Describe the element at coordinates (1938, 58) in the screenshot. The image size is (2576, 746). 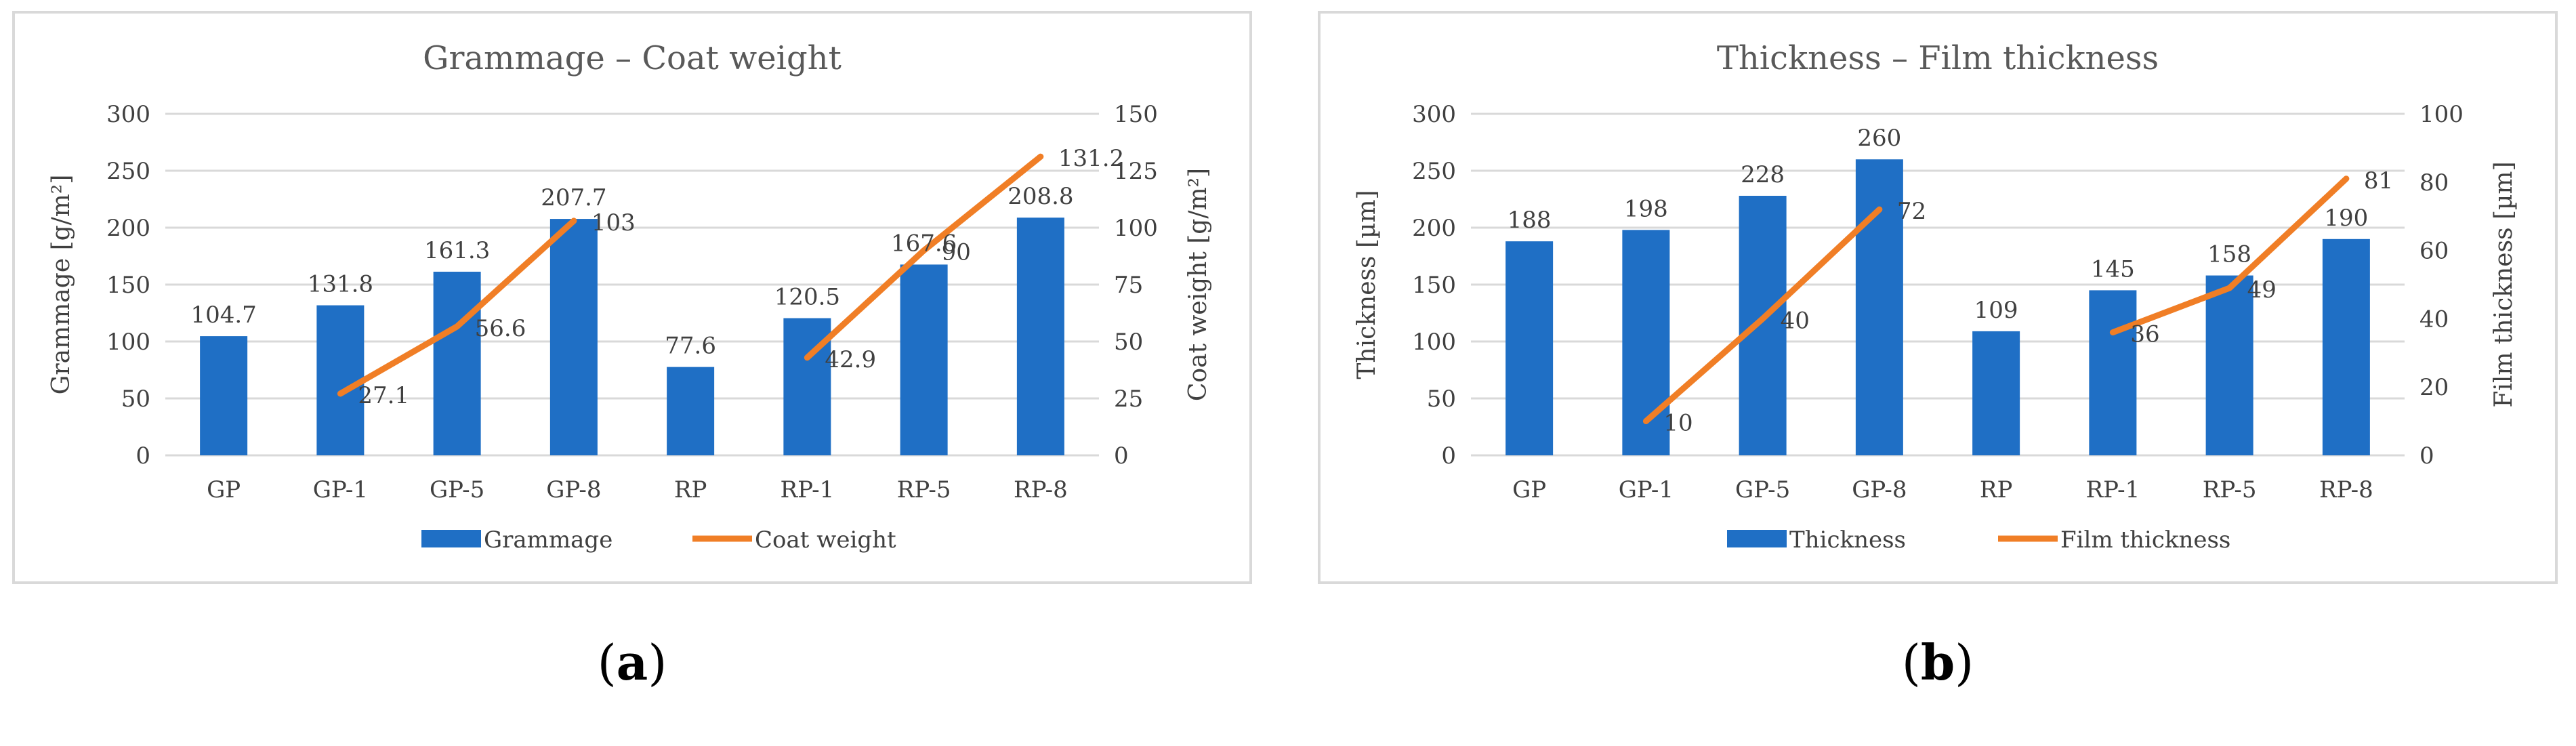
I see `chart-title: Thickness – Film thickness` at that location.